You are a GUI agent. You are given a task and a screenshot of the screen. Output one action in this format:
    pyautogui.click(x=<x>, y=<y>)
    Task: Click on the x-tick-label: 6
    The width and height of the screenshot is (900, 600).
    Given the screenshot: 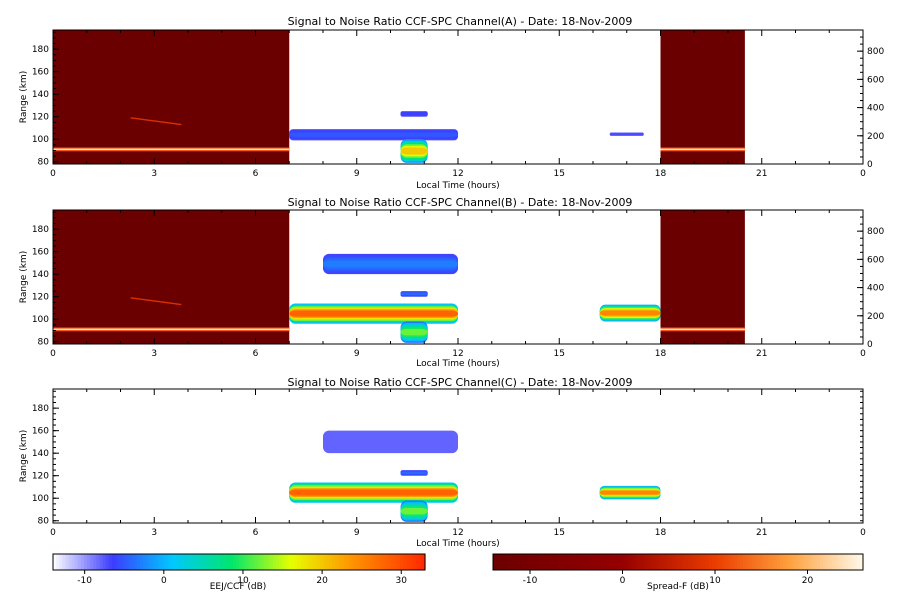 What is the action you would take?
    pyautogui.click(x=256, y=533)
    